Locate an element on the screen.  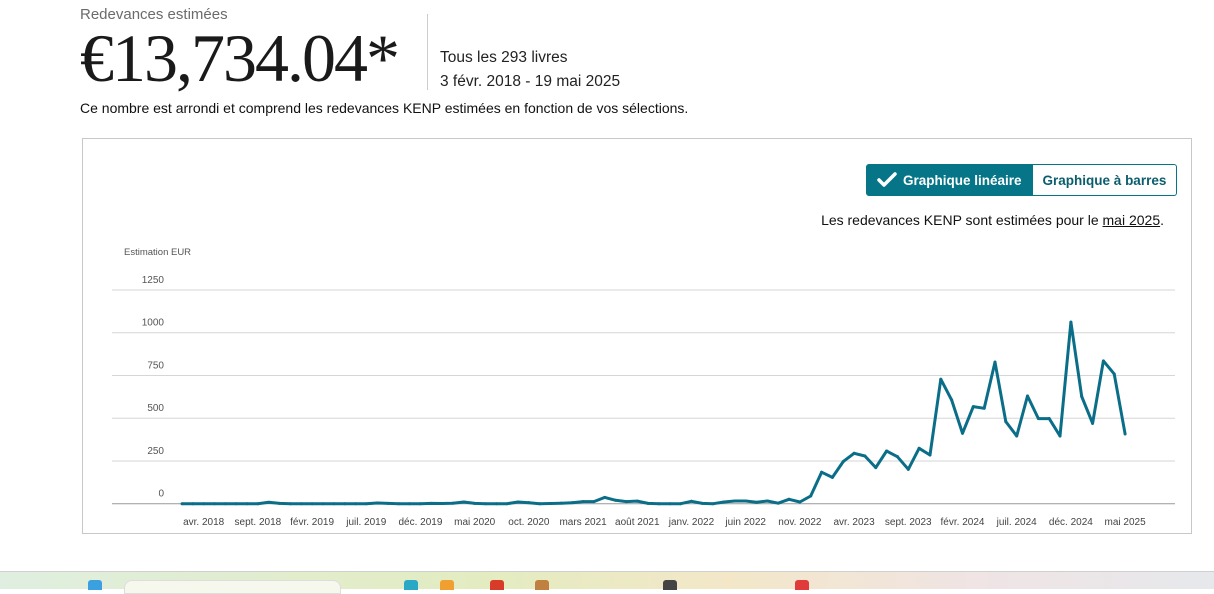
line-chart-button: Graphique linéaire is located at coordinates (949, 180).